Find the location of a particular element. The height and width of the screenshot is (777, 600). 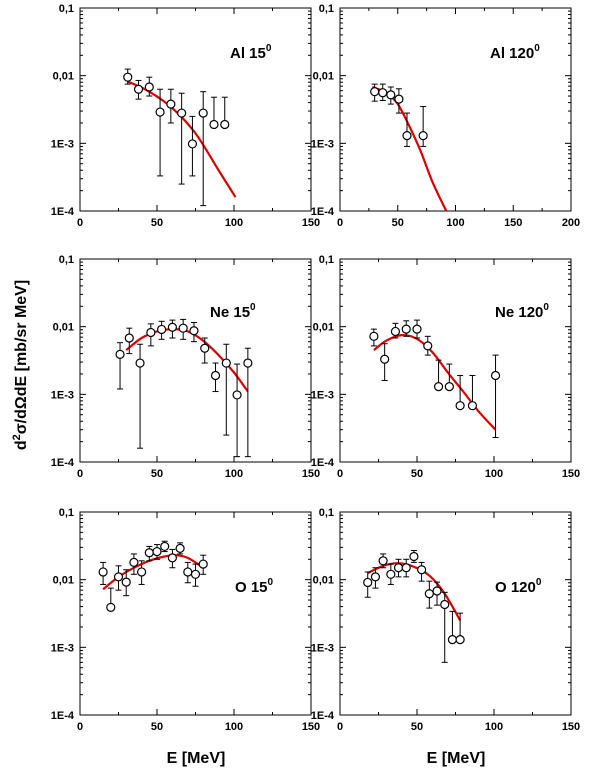

panel-label: Ne 150 is located at coordinates (233, 311).